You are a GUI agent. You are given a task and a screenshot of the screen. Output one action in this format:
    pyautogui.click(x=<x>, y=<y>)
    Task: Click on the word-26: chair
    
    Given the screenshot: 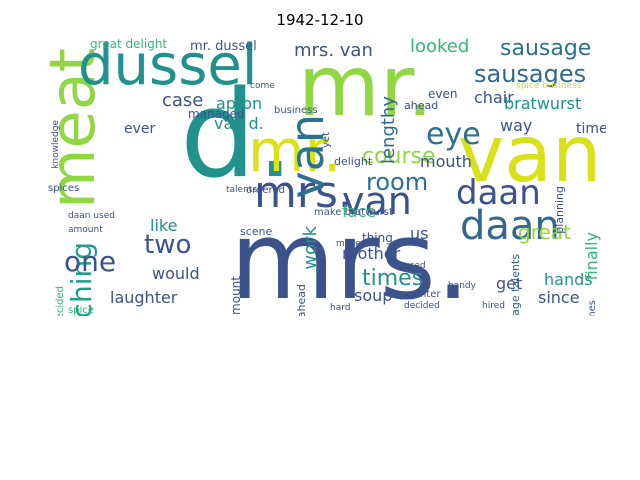 What is the action you would take?
    pyautogui.click(x=494, y=97)
    